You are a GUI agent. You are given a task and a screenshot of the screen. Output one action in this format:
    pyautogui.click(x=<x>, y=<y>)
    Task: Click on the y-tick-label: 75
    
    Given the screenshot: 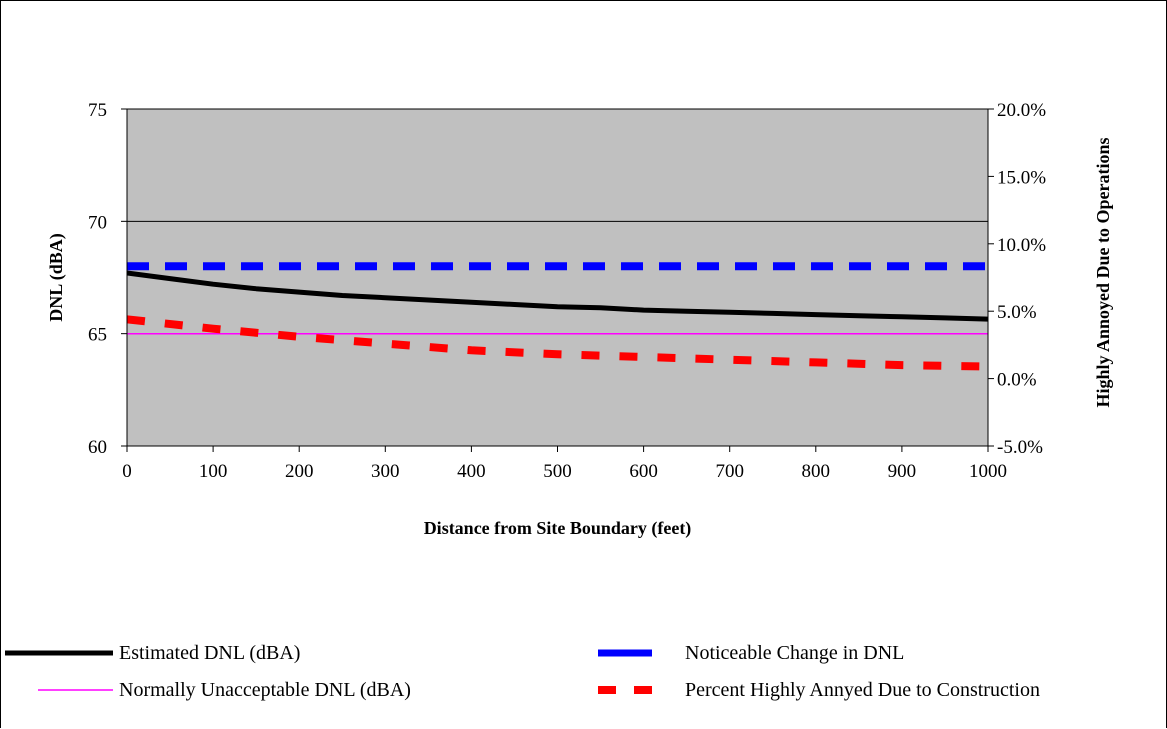 What is the action you would take?
    pyautogui.click(x=97, y=110)
    